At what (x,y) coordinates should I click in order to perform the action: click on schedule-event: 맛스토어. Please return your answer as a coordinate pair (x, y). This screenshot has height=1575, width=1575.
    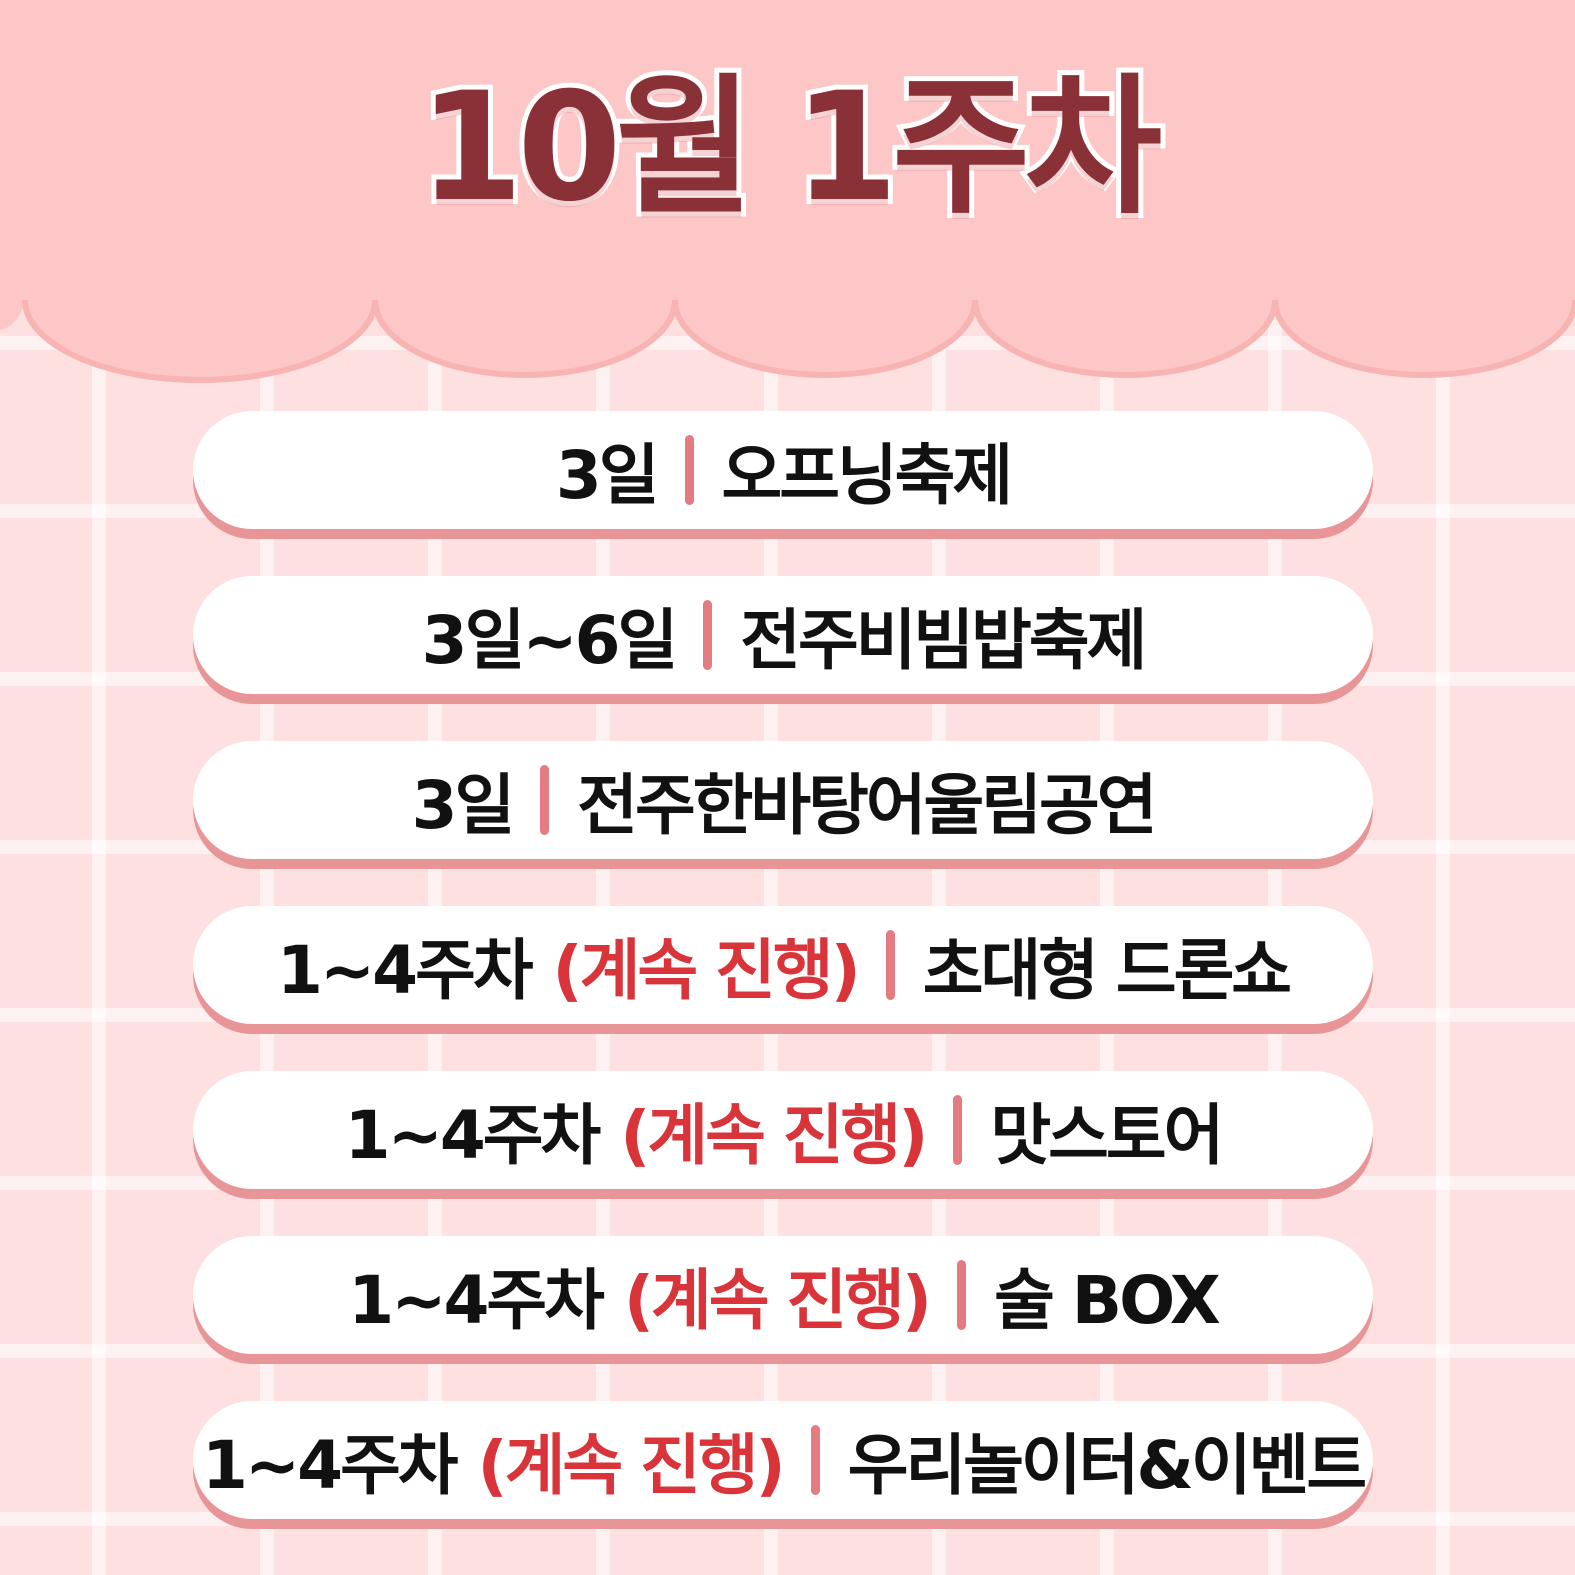
    Looking at the image, I should click on (1107, 1135).